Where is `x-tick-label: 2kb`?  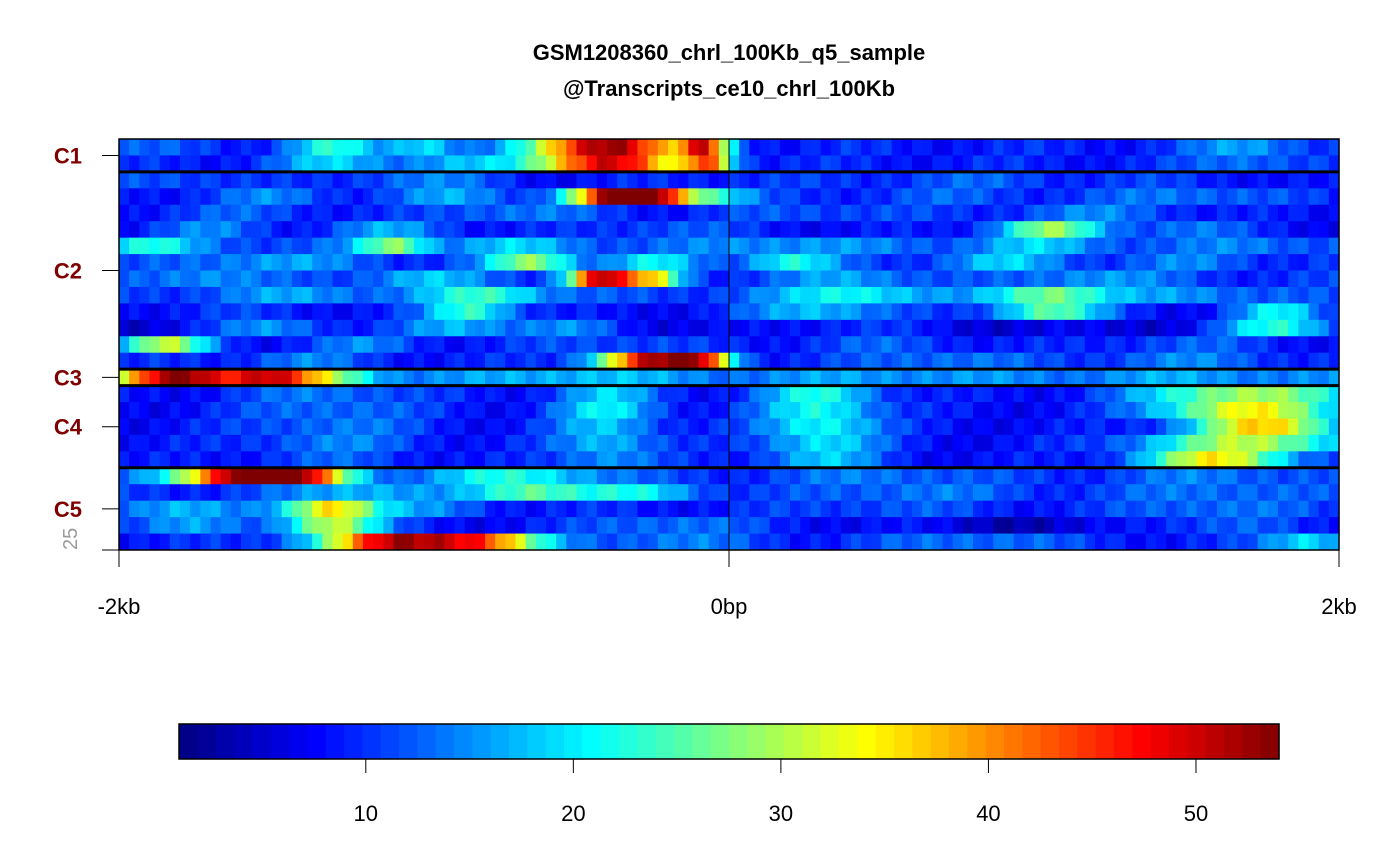
x-tick-label: 2kb is located at coordinates (1338, 606).